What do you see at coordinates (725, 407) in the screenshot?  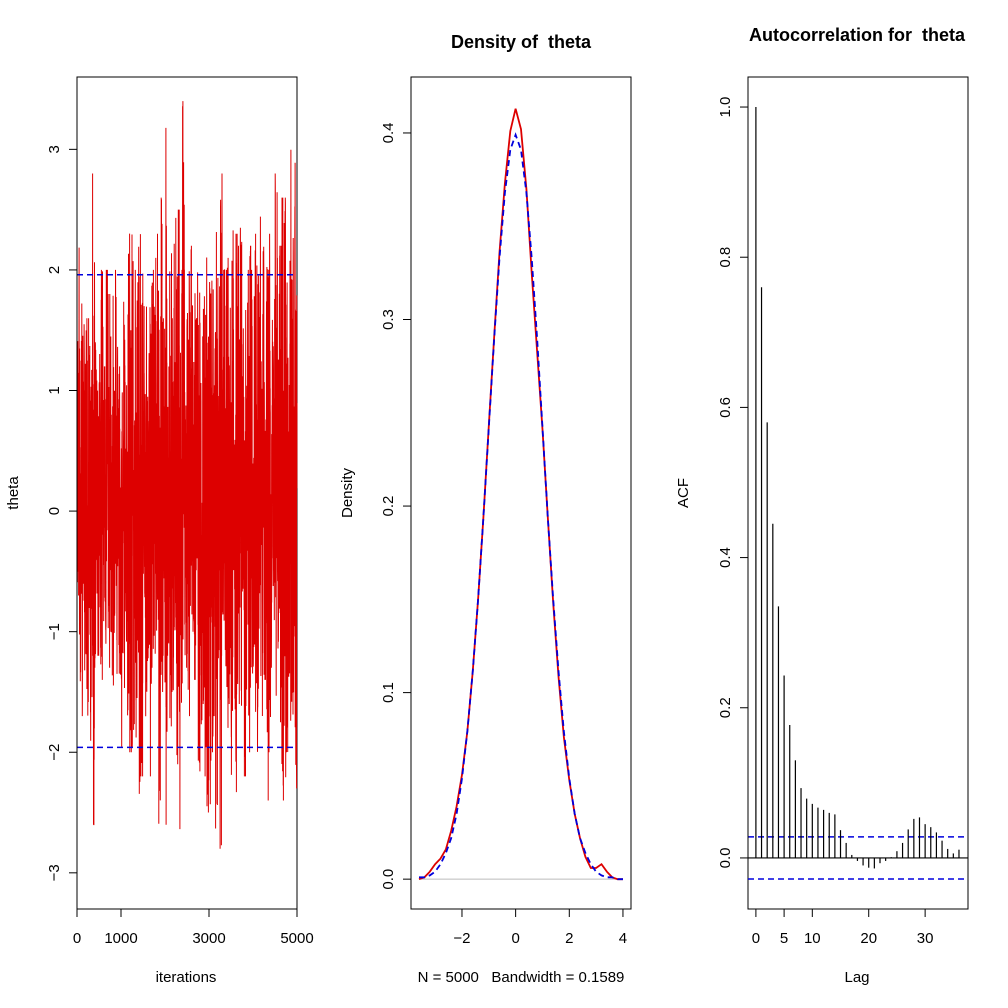 I see `acf-y-tick-label: 0.6` at bounding box center [725, 407].